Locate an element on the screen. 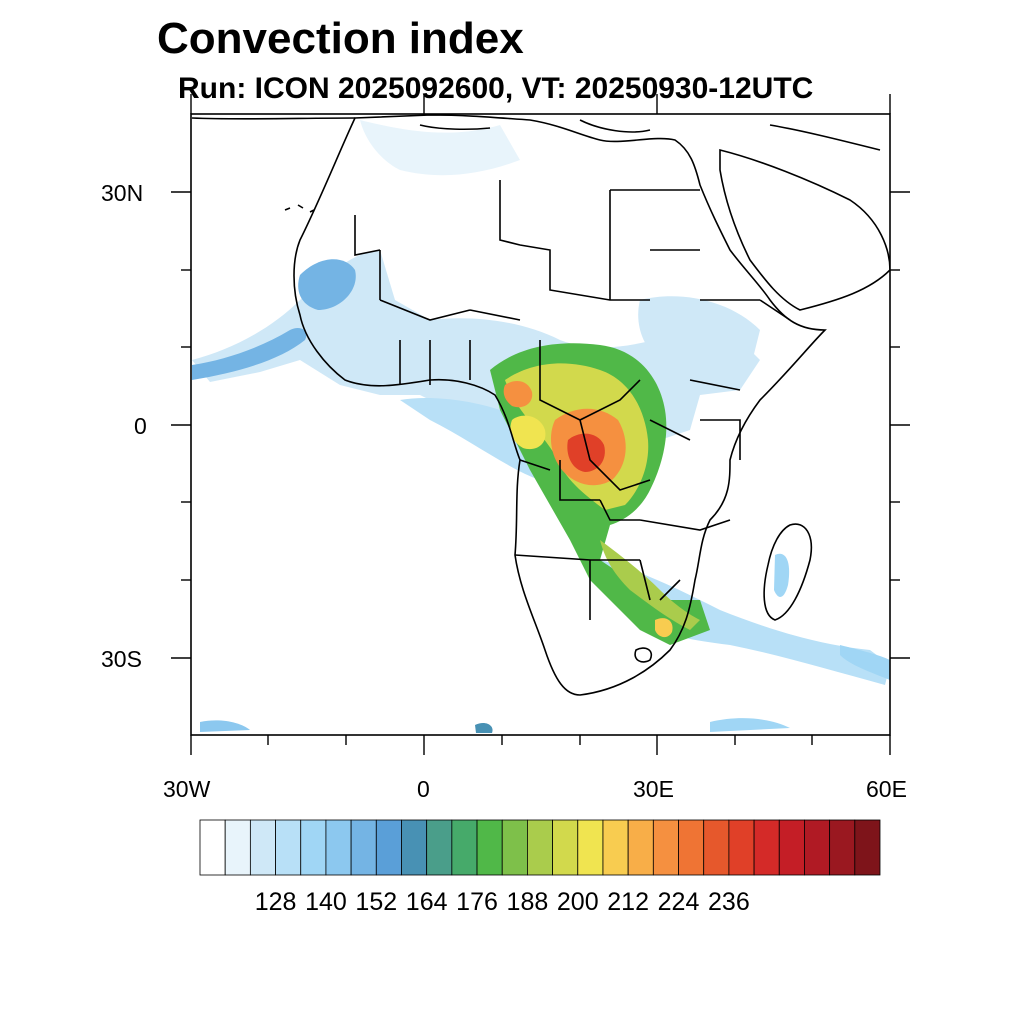 The width and height of the screenshot is (1024, 1024). colorbar-label: 212 is located at coordinates (628, 902).